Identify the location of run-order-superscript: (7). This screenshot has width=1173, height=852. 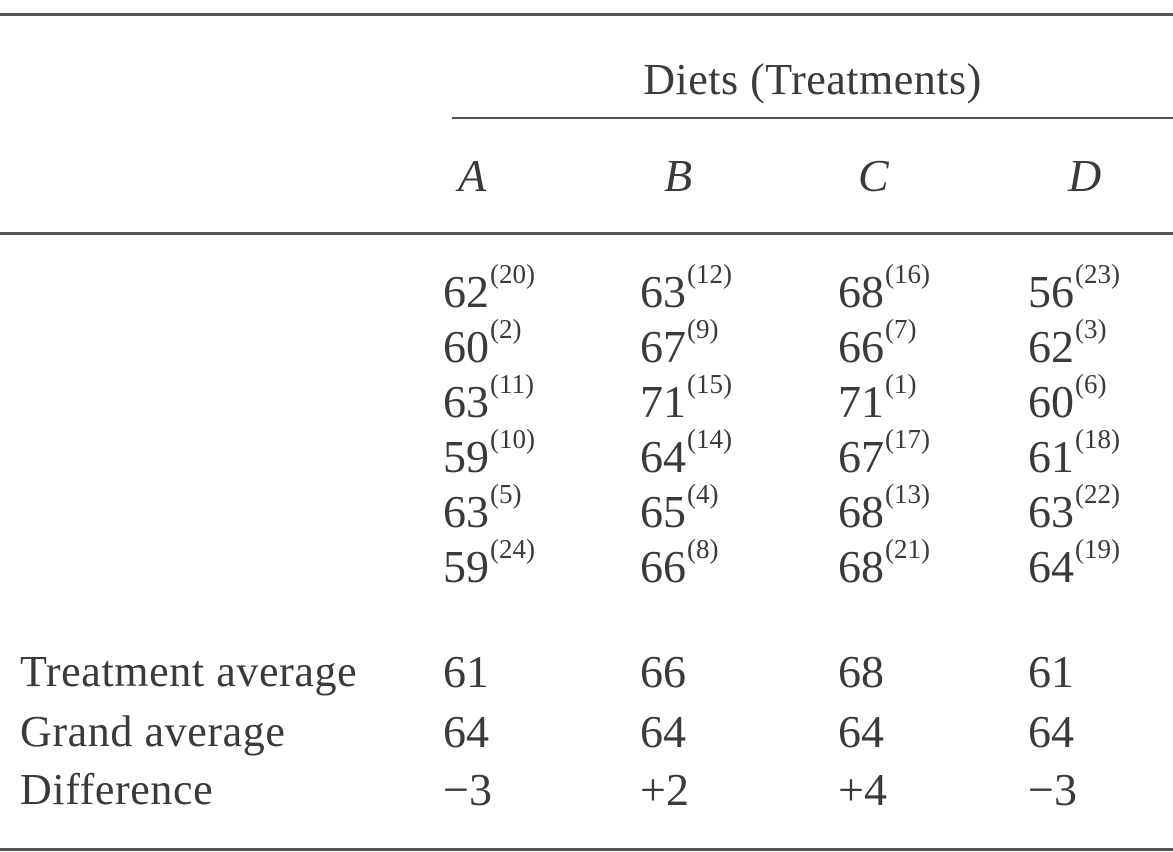
(901, 329).